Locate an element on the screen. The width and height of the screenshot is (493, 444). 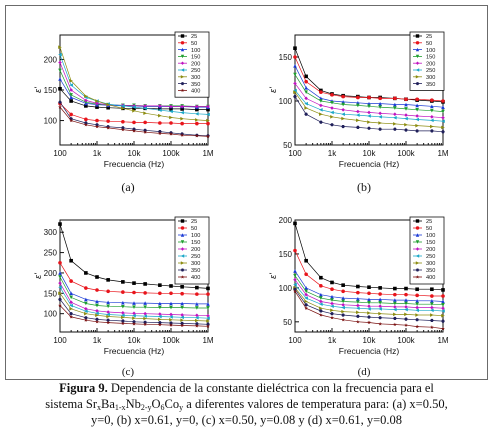
legend-label: 350 is located at coordinates (195, 271).